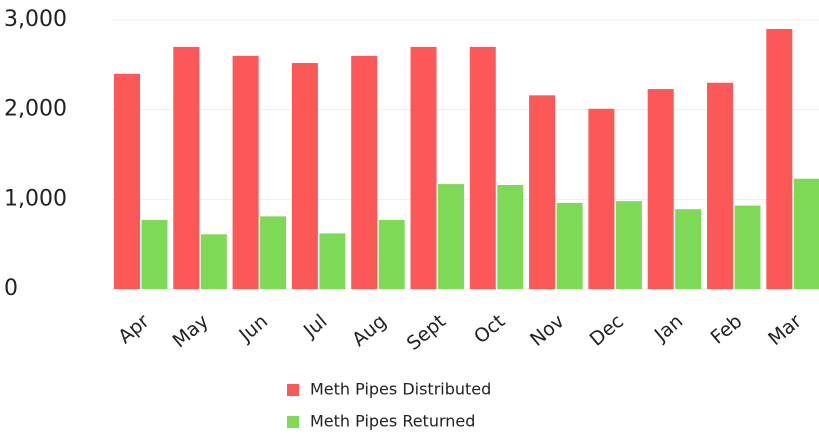  I want to click on x-tick-label: Aug, so click(369, 330).